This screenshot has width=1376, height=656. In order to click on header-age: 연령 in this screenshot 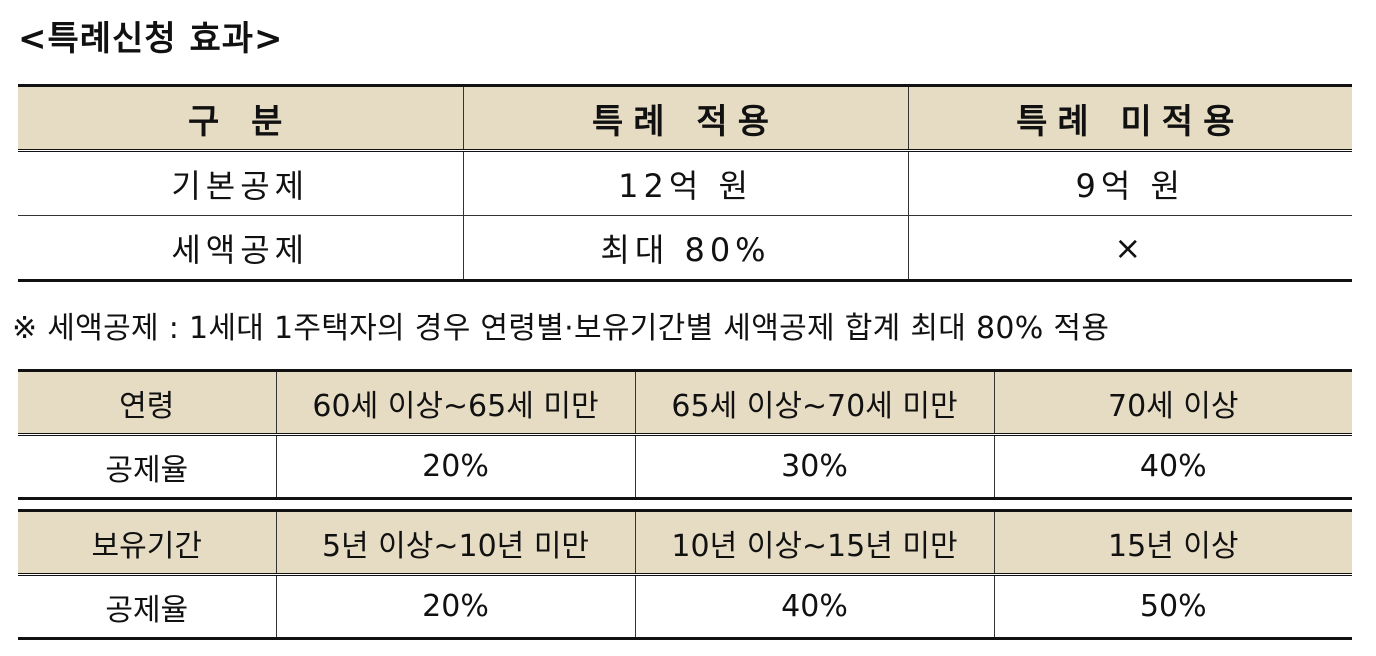, I will do `click(147, 403)`.